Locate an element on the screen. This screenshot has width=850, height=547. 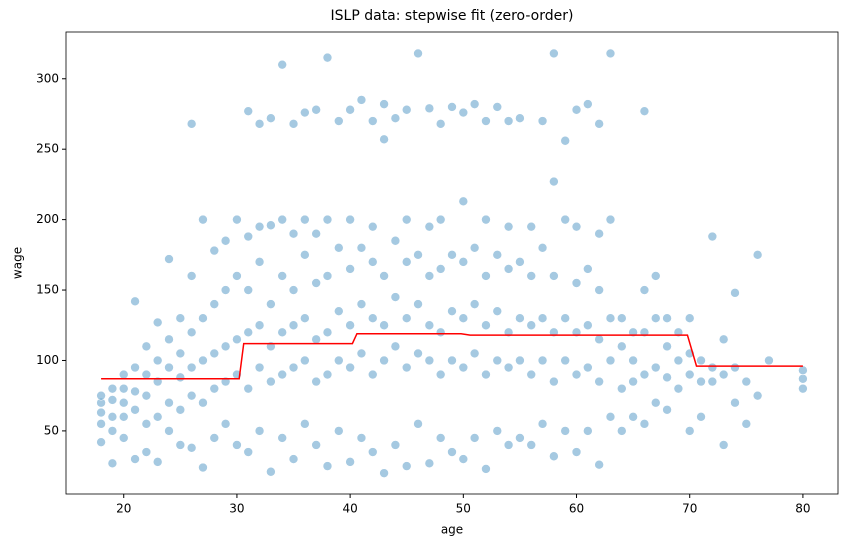
x-tick-label: 20 is located at coordinates (123, 509).